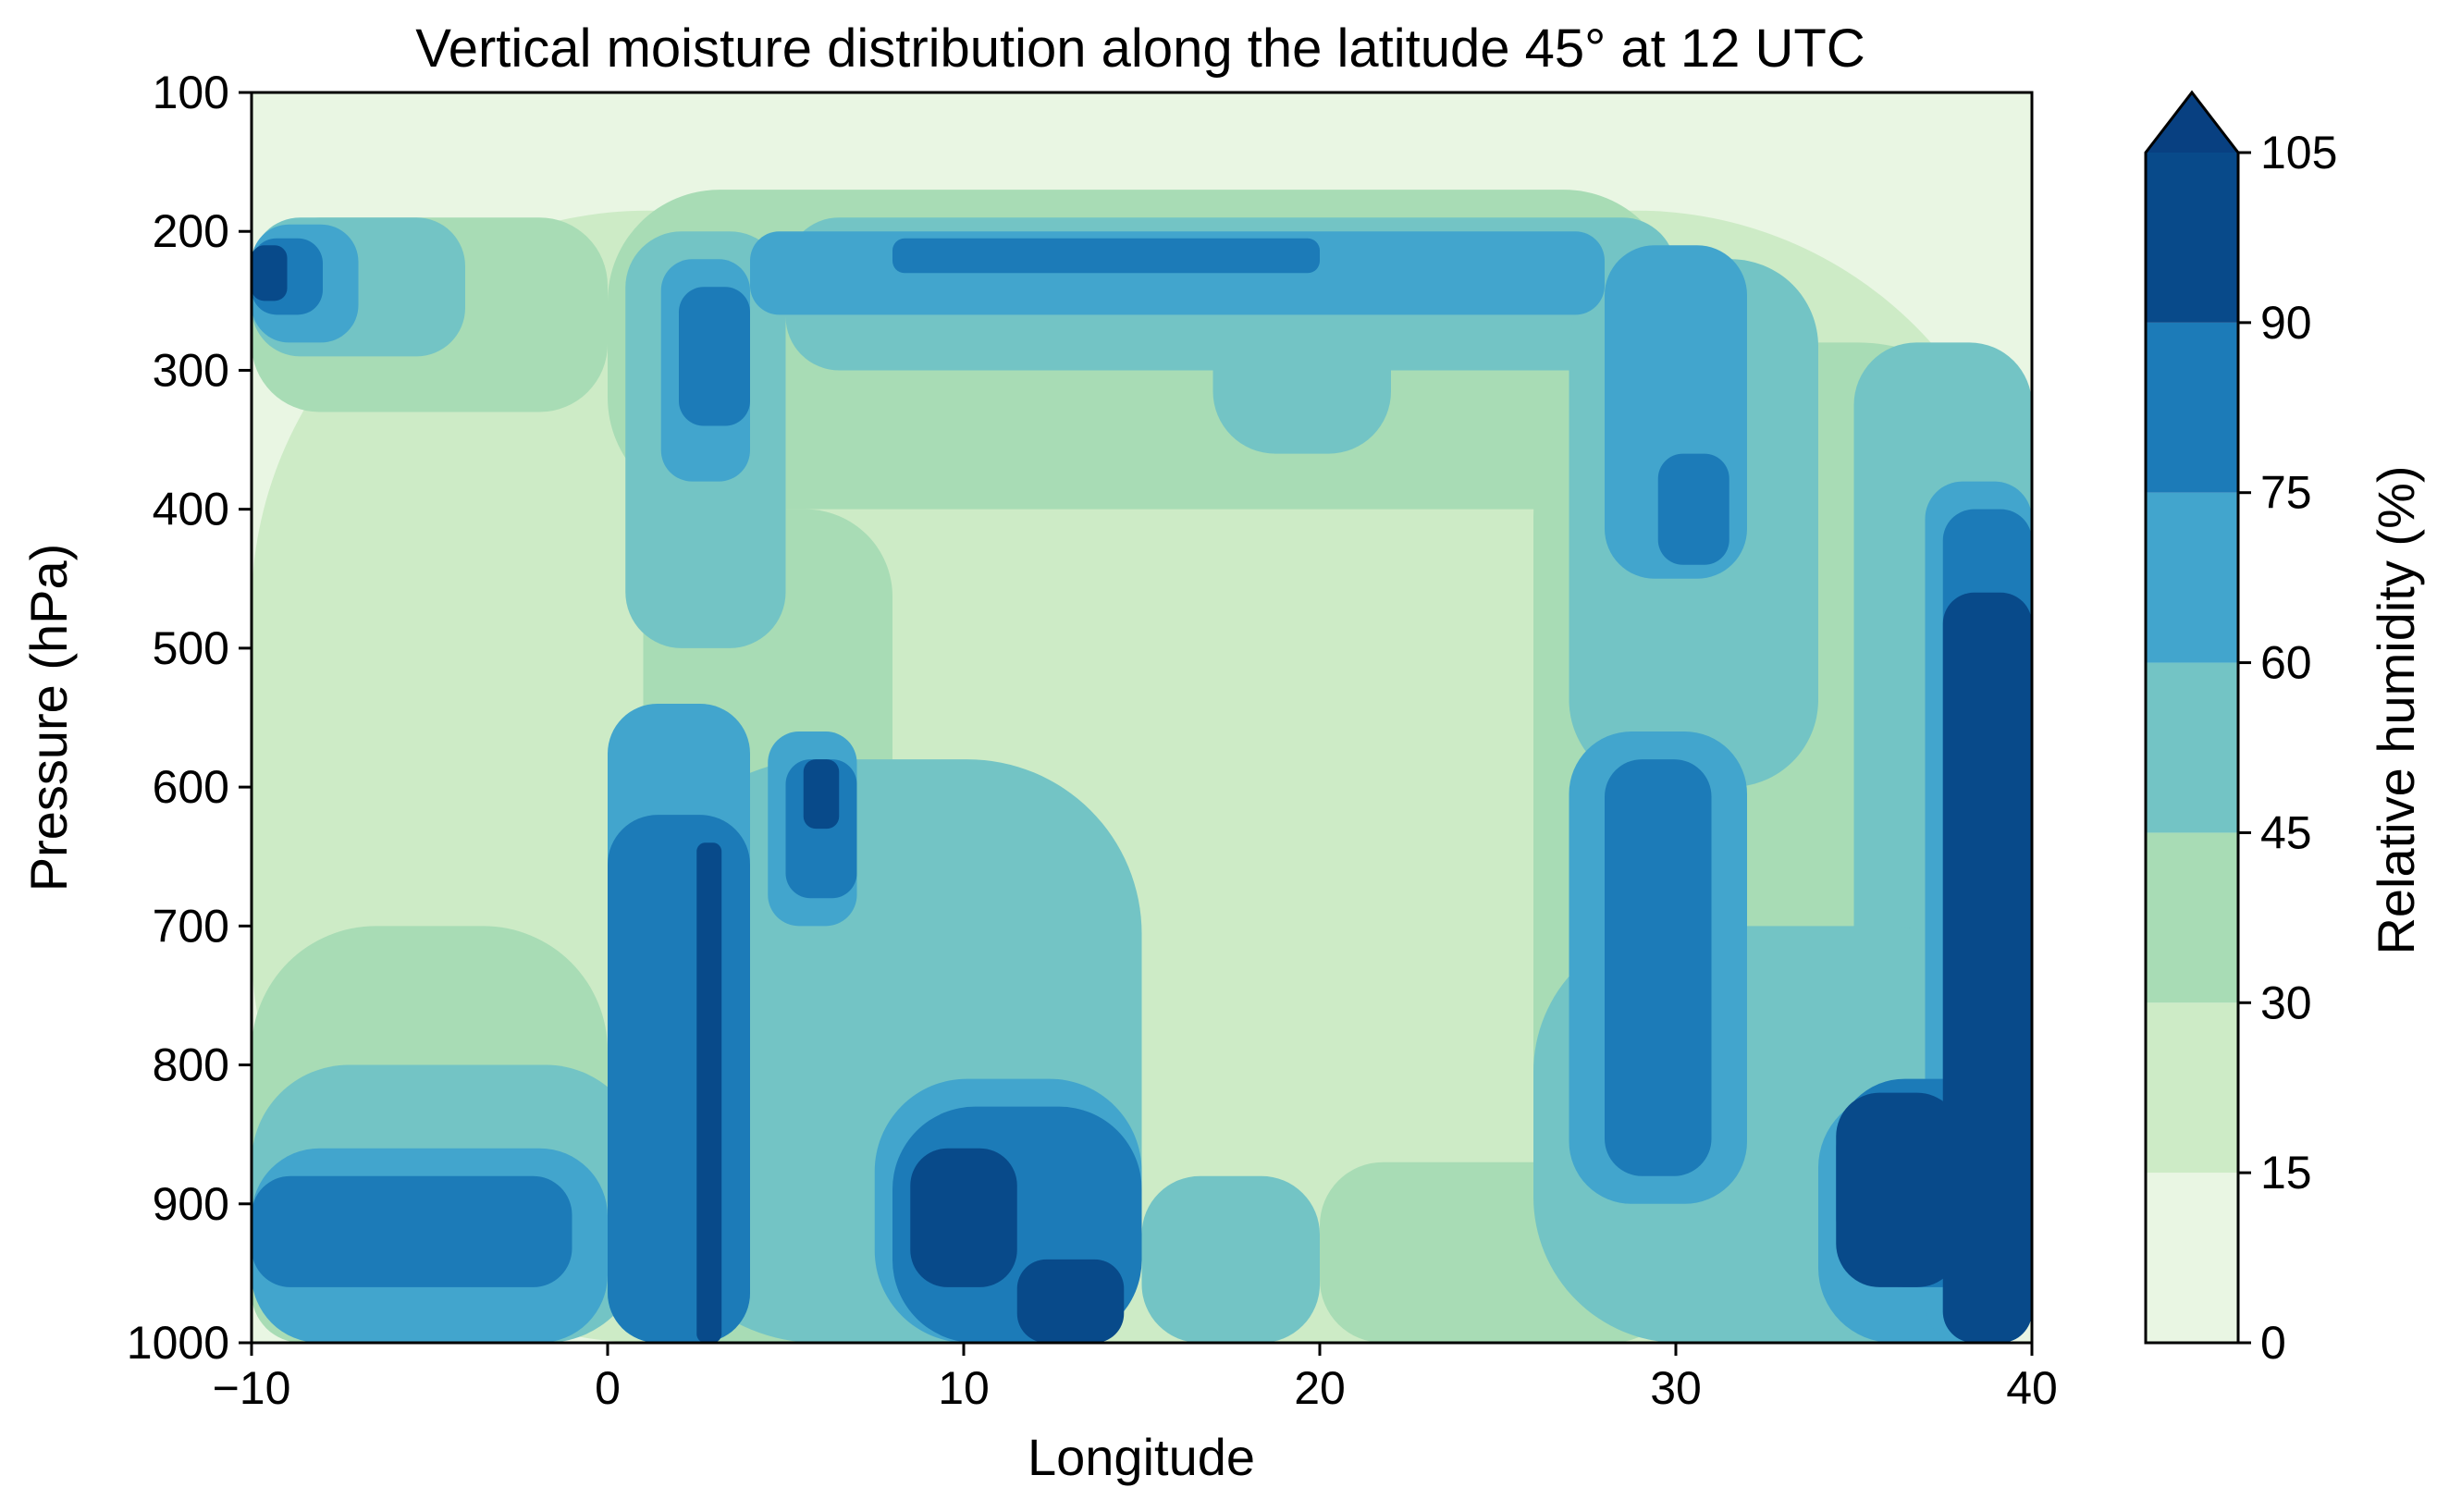 The width and height of the screenshot is (2437, 1512). What do you see at coordinates (252, 1388) in the screenshot?
I see `x-tick-label: −10` at bounding box center [252, 1388].